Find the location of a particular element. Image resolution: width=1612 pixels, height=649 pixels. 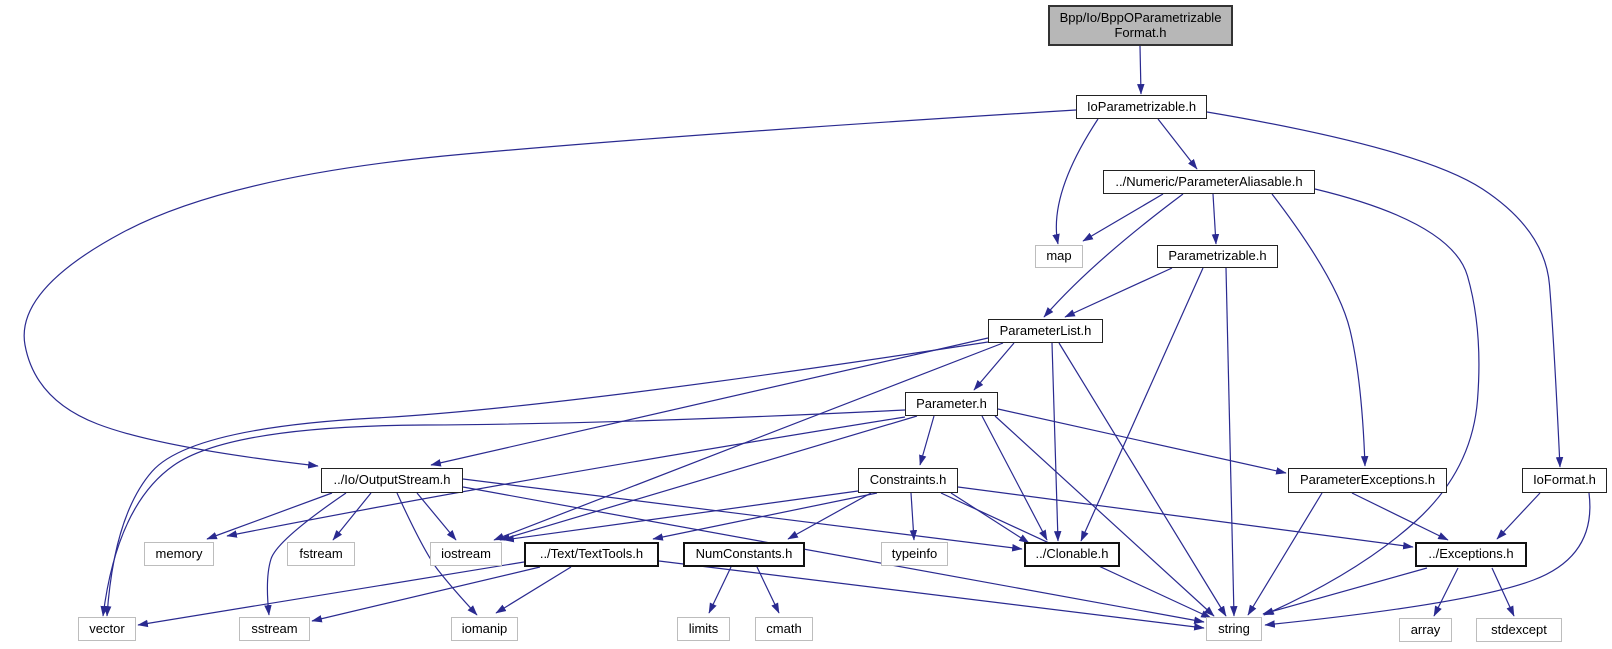

node-ioformat: IoFormat.h is located at coordinates (1564, 480).